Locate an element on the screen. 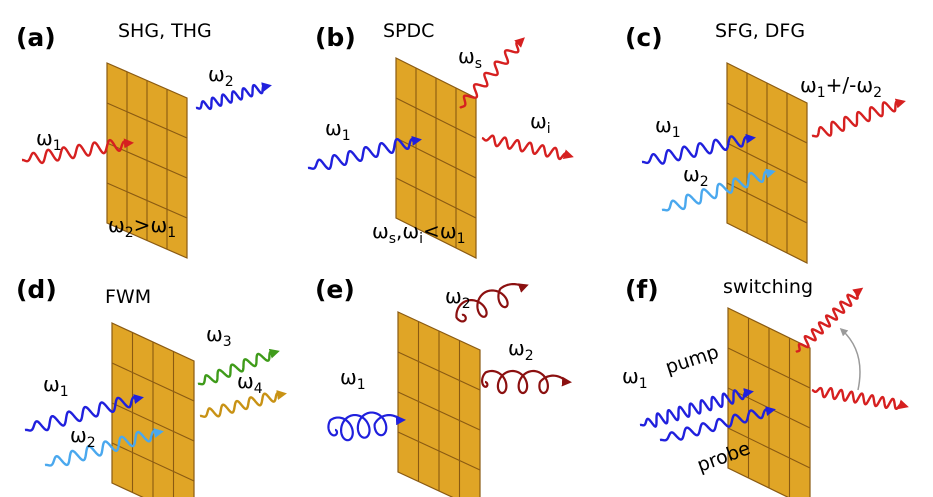 The width and height of the screenshot is (933, 497). panel-label: (a) is located at coordinates (36, 37).